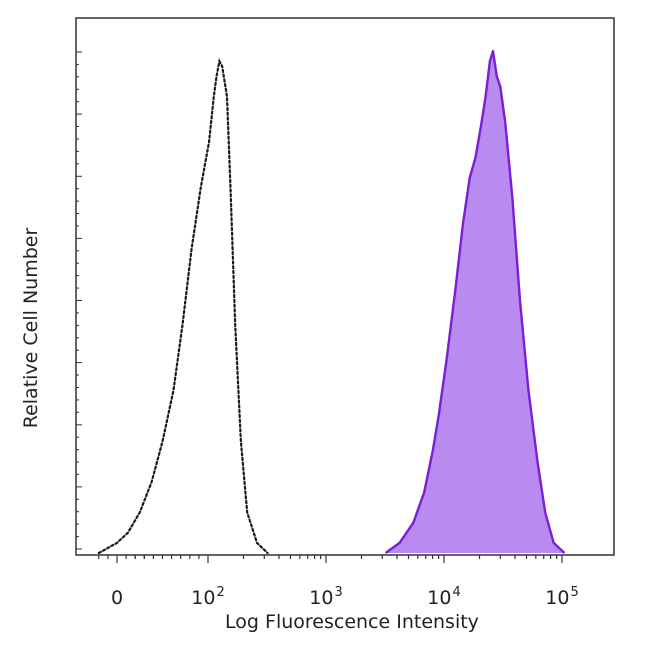 This screenshot has width=650, height=650. What do you see at coordinates (345, 597) in the screenshot?
I see `x-axis-tick-labels: 0 102 103 104 105` at bounding box center [345, 597].